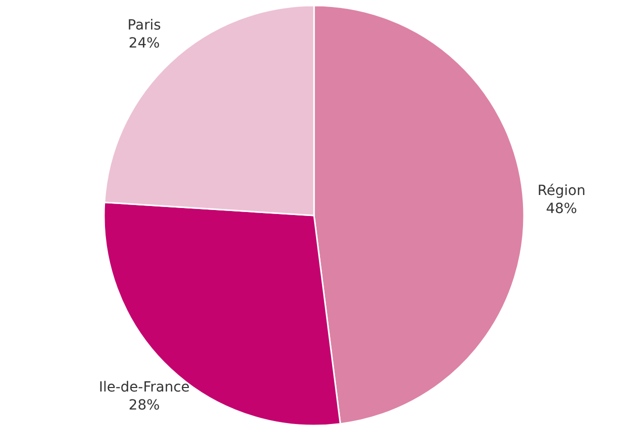 The width and height of the screenshot is (628, 431). What do you see at coordinates (144, 387) in the screenshot?
I see `slice-label: Ile-de-France` at bounding box center [144, 387].